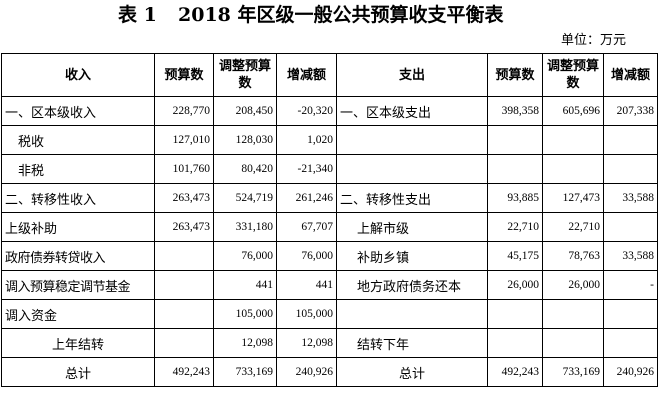 This screenshot has height=401, width=658. I want to click on cell-adjusted2: 605,696, so click(573, 111).